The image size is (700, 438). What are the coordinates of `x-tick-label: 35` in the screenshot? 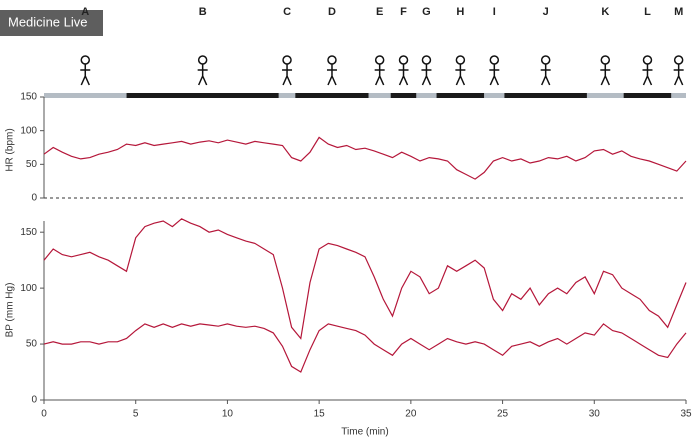 It's located at (686, 414).